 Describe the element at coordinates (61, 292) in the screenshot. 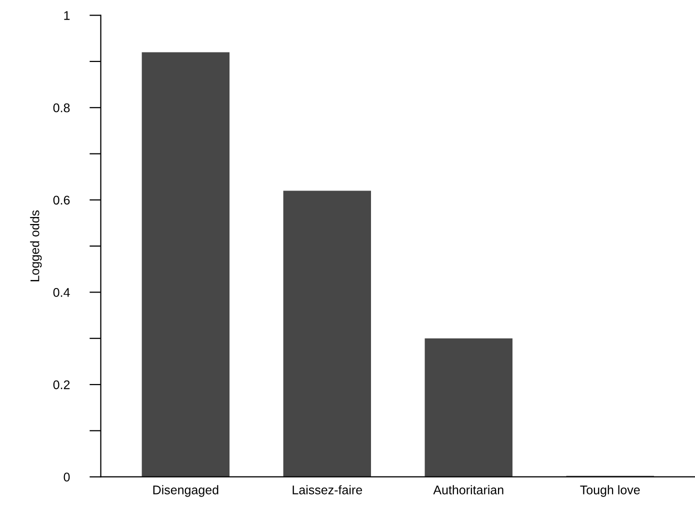

I see `y-tick-label: 0.4` at that location.